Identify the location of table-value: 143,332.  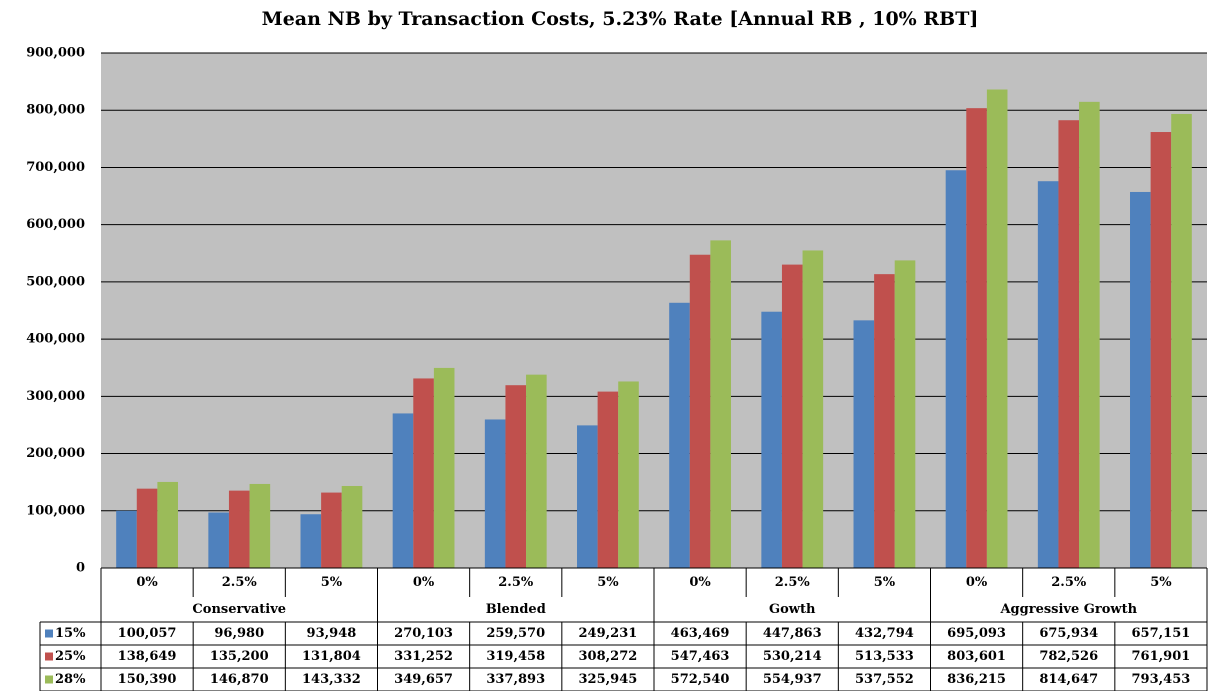
(331, 679).